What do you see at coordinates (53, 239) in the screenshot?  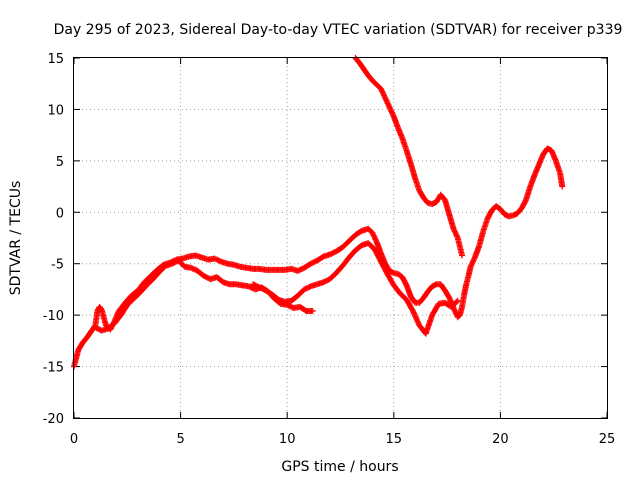 I see `y-tick-labels: -20 -15 -10 -5 0 5 10 15` at bounding box center [53, 239].